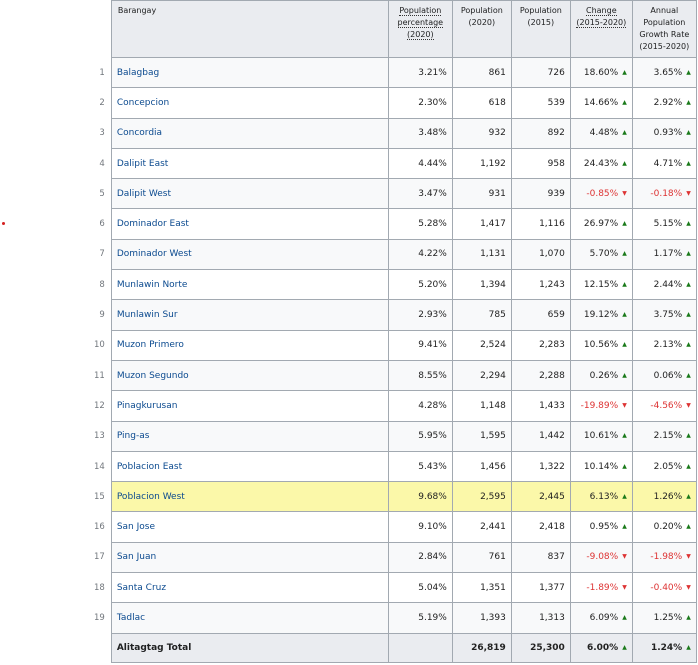 This screenshot has height=665, width=698. What do you see at coordinates (420, 406) in the screenshot?
I see `population-percentage: 4.28%` at bounding box center [420, 406].